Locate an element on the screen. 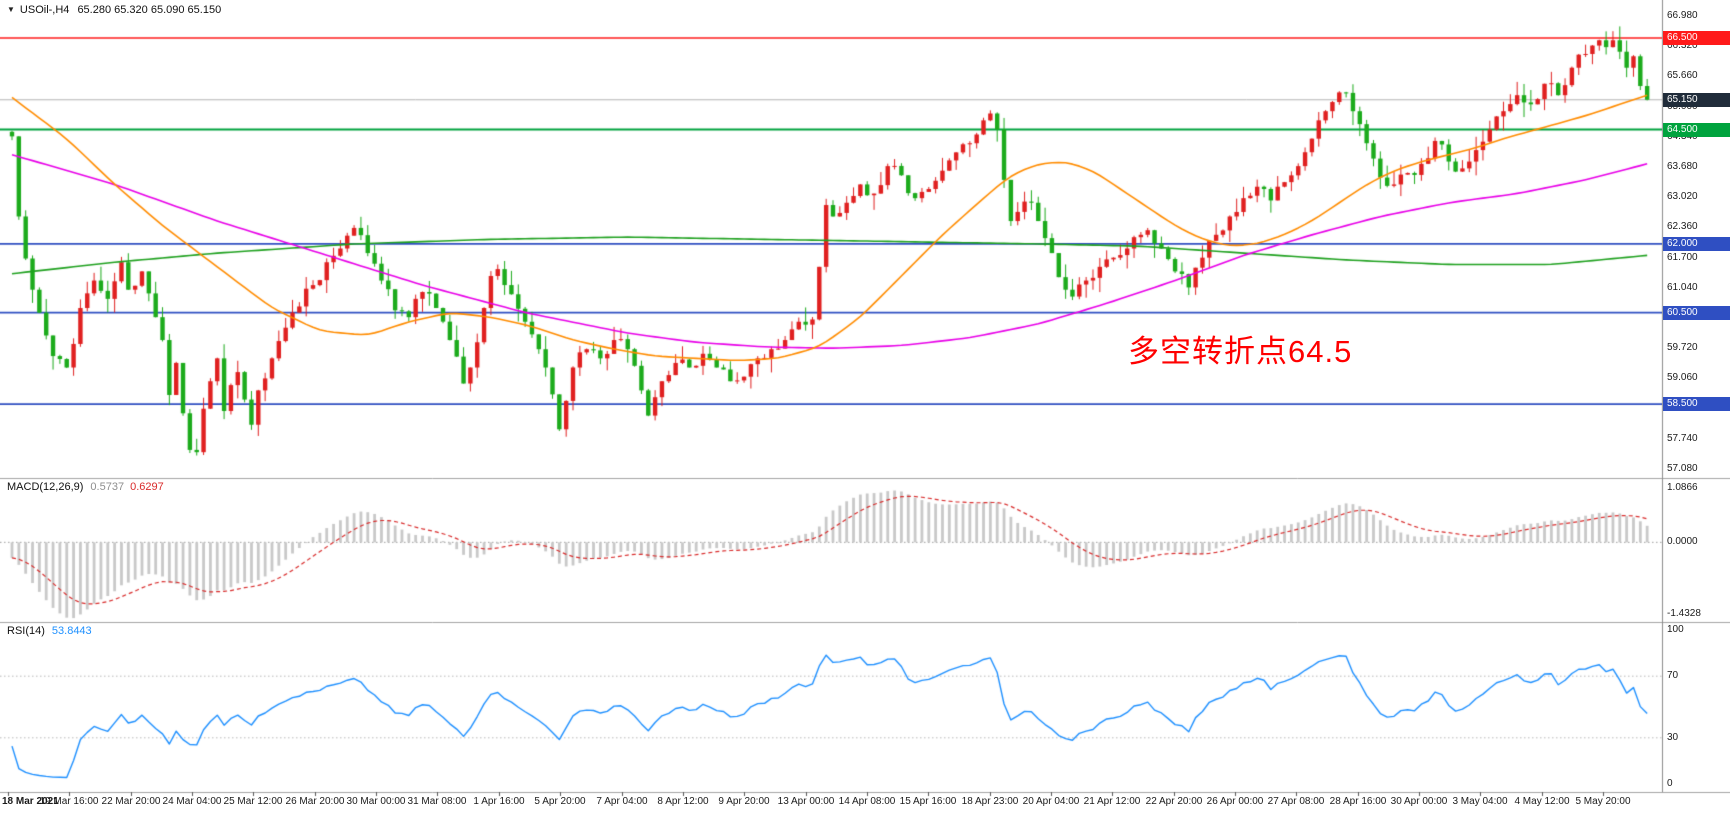  symbol-dropdown-icon: ▼ is located at coordinates (11, 9).